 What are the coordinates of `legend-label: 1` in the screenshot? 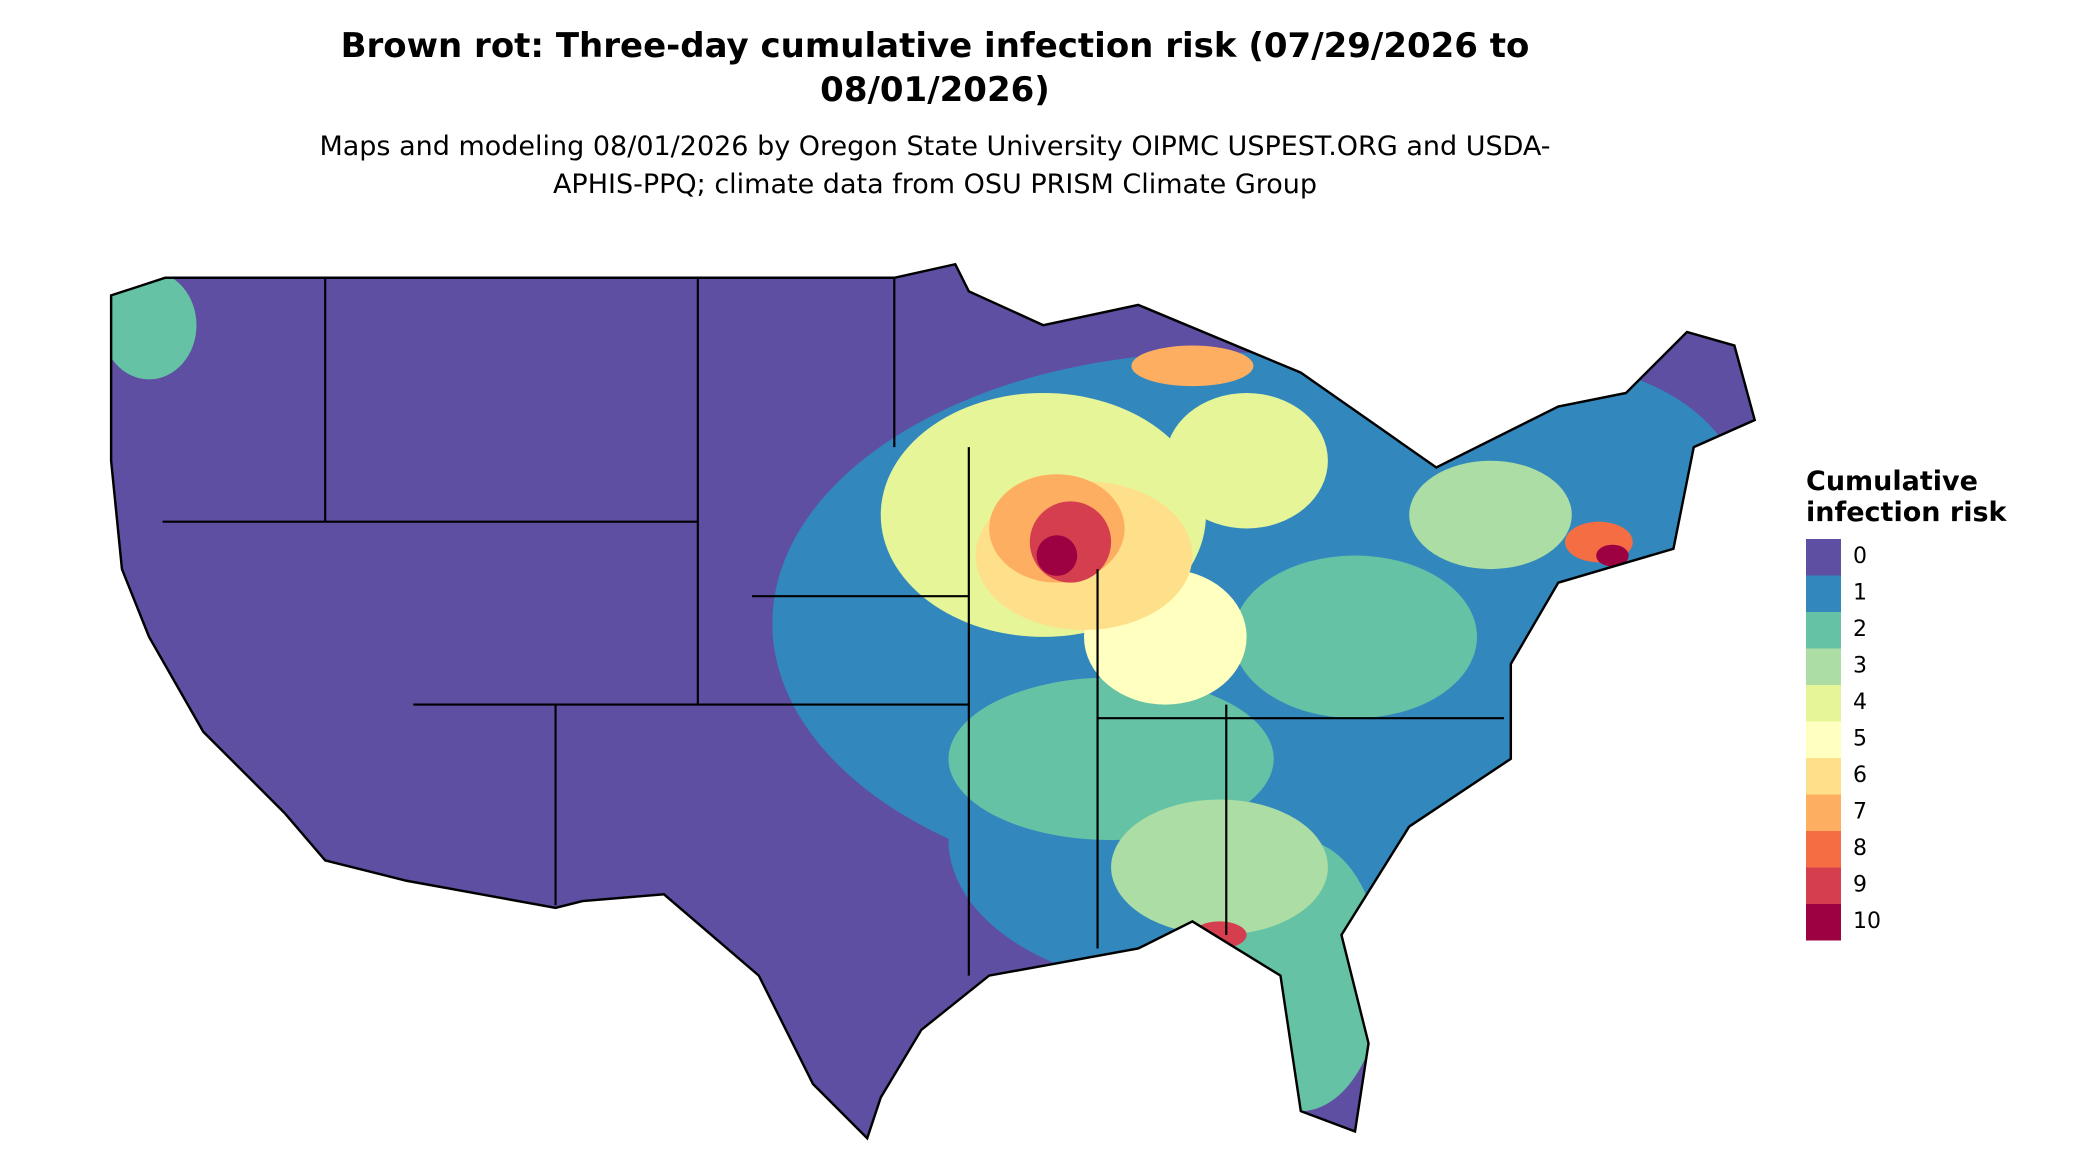 It's located at (1860, 593).